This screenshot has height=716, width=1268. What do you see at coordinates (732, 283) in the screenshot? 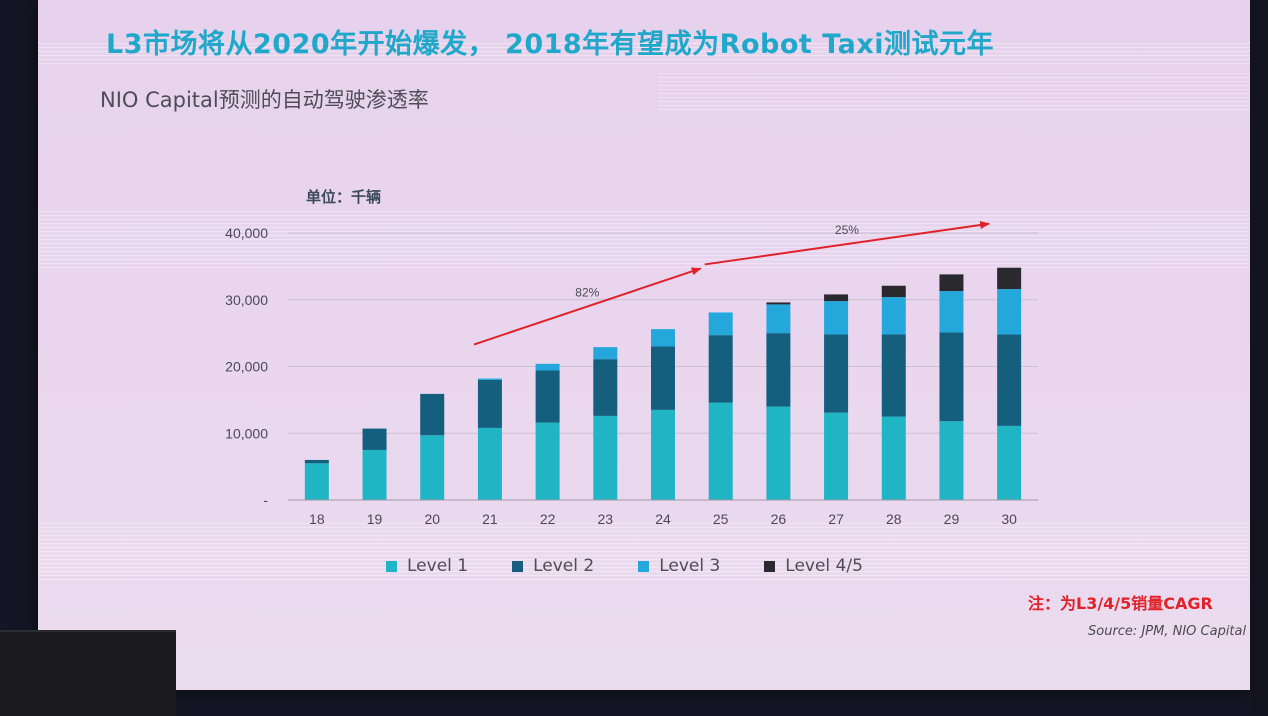
I see `growth-annotations: 82% 25%` at bounding box center [732, 283].